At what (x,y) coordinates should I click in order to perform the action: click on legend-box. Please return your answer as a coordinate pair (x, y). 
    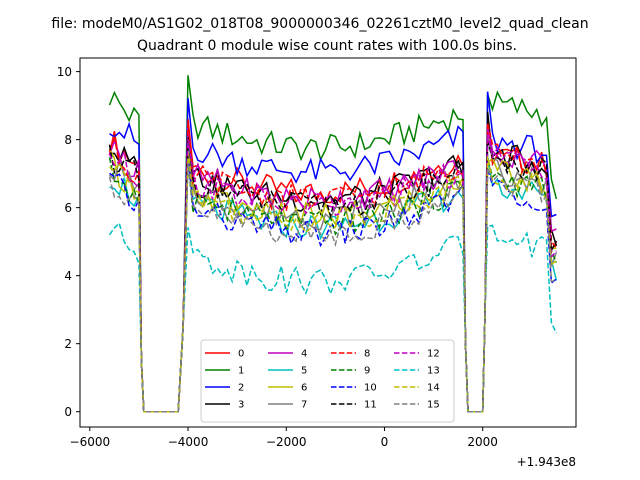
    Looking at the image, I should click on (327, 381).